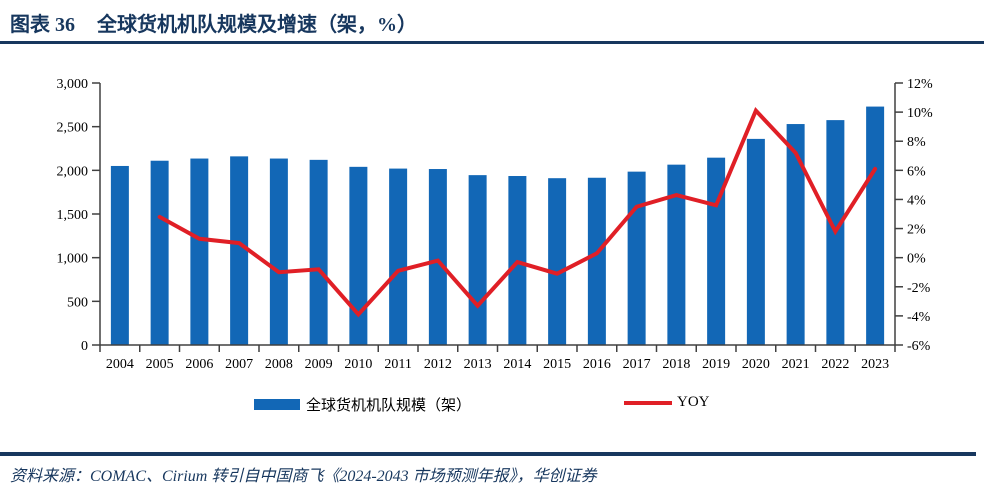 The height and width of the screenshot is (501, 984). I want to click on right-axis-label: -4%, so click(919, 317).